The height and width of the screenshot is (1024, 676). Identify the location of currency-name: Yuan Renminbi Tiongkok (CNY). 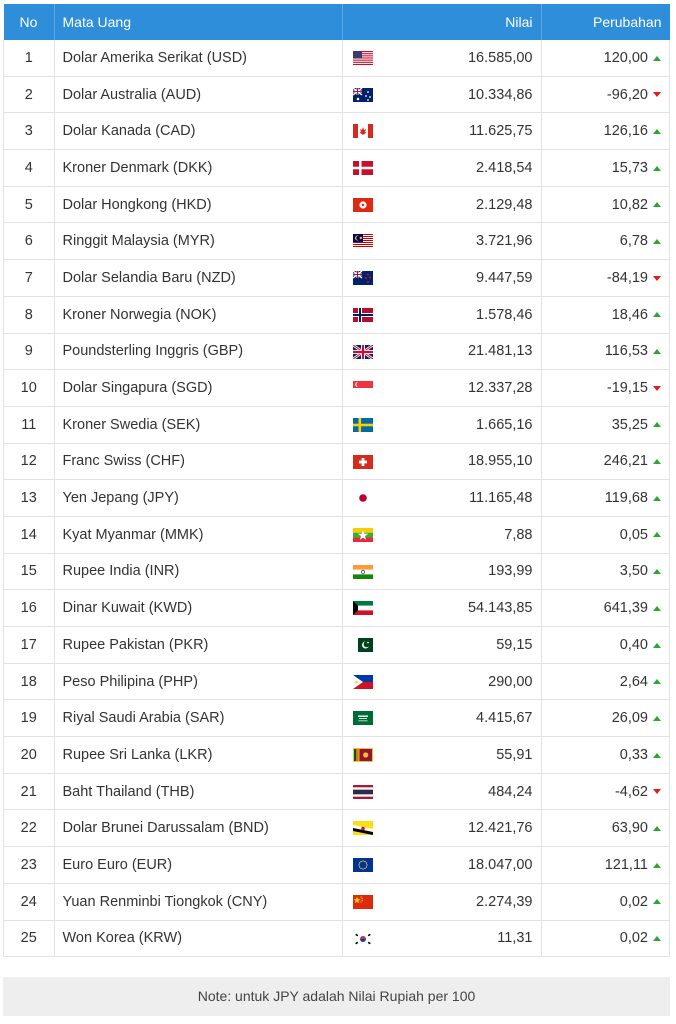
(198, 902).